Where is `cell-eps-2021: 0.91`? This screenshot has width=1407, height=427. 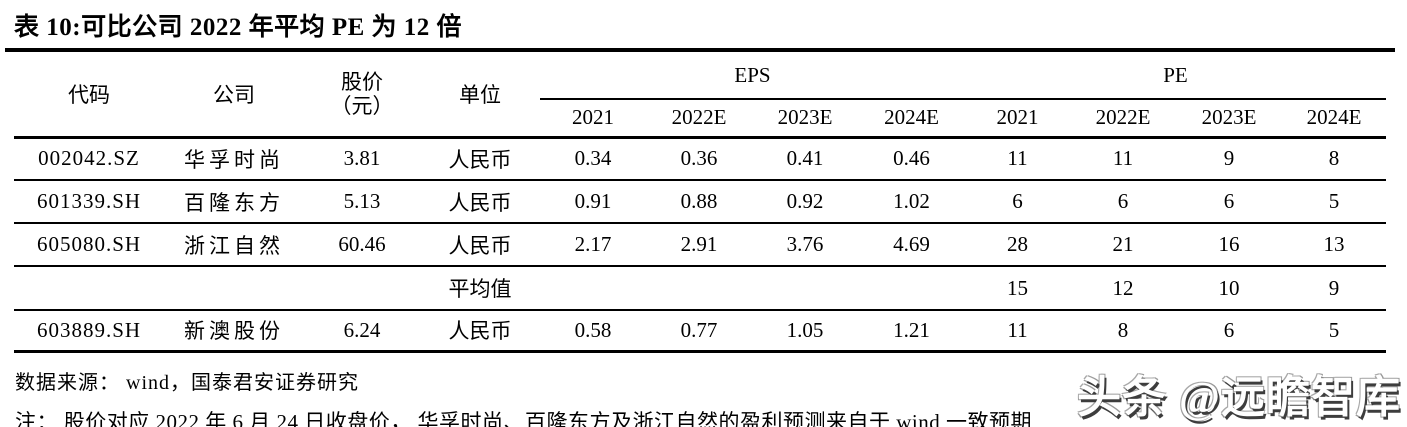
cell-eps-2021: 0.91 is located at coordinates (593, 202).